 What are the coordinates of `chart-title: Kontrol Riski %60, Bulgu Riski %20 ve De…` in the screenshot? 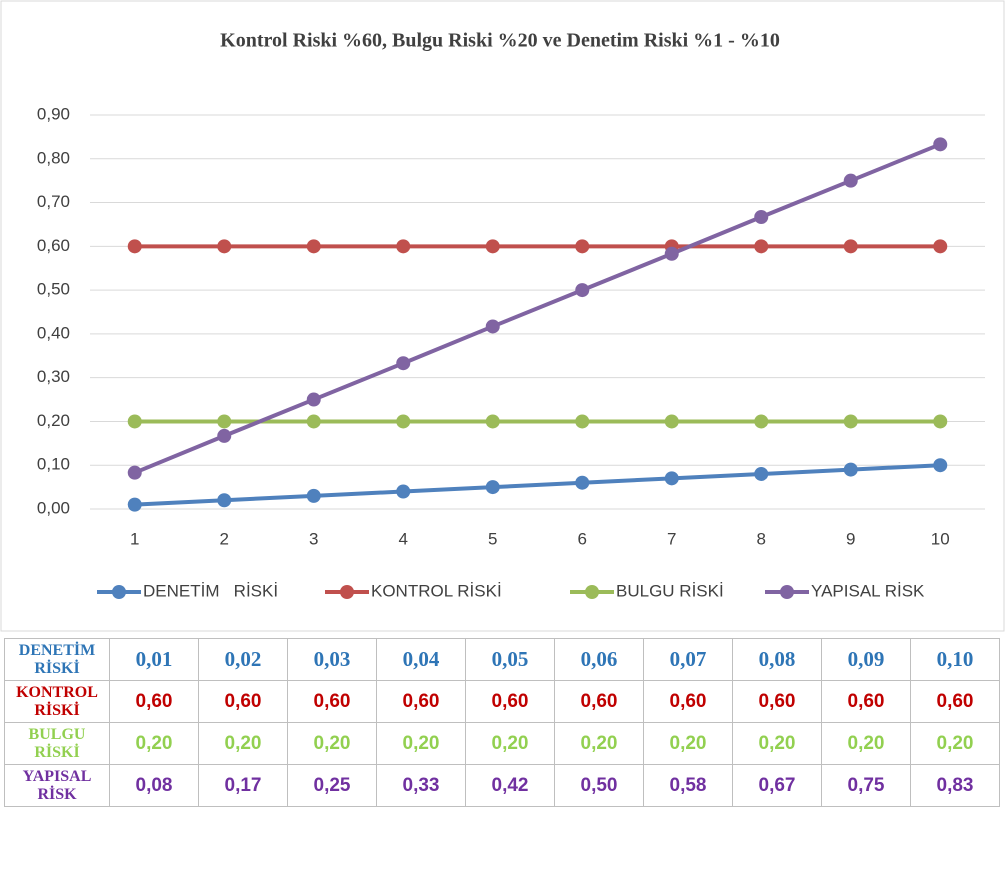 It's located at (500, 41).